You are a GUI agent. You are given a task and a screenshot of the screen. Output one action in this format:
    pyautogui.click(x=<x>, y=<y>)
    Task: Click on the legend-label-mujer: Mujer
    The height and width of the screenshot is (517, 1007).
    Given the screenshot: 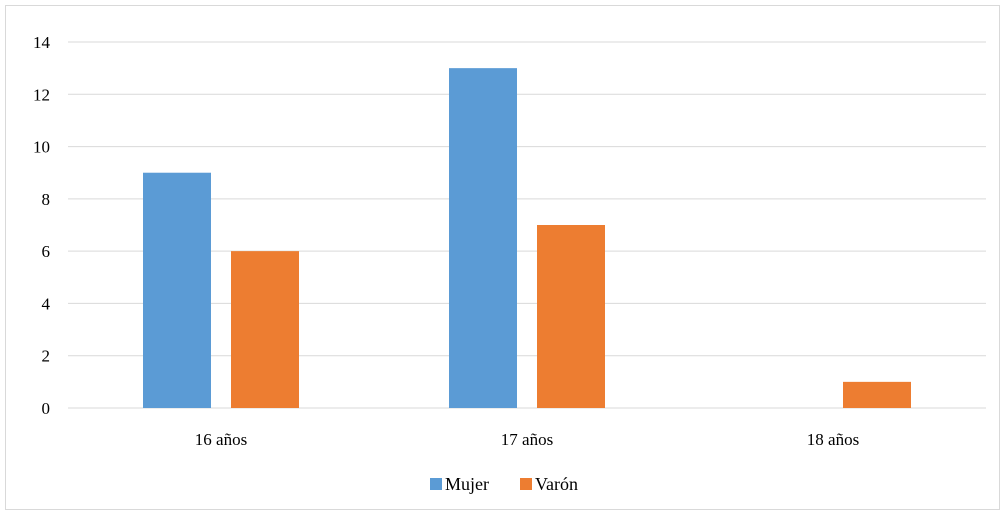 What is the action you would take?
    pyautogui.click(x=467, y=484)
    